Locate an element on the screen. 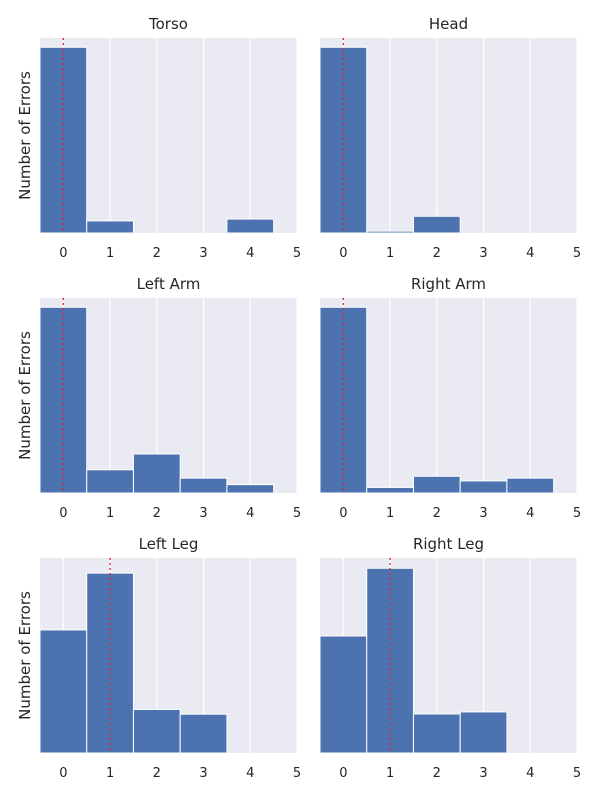  panel-title: Left Arm is located at coordinates (169, 284).